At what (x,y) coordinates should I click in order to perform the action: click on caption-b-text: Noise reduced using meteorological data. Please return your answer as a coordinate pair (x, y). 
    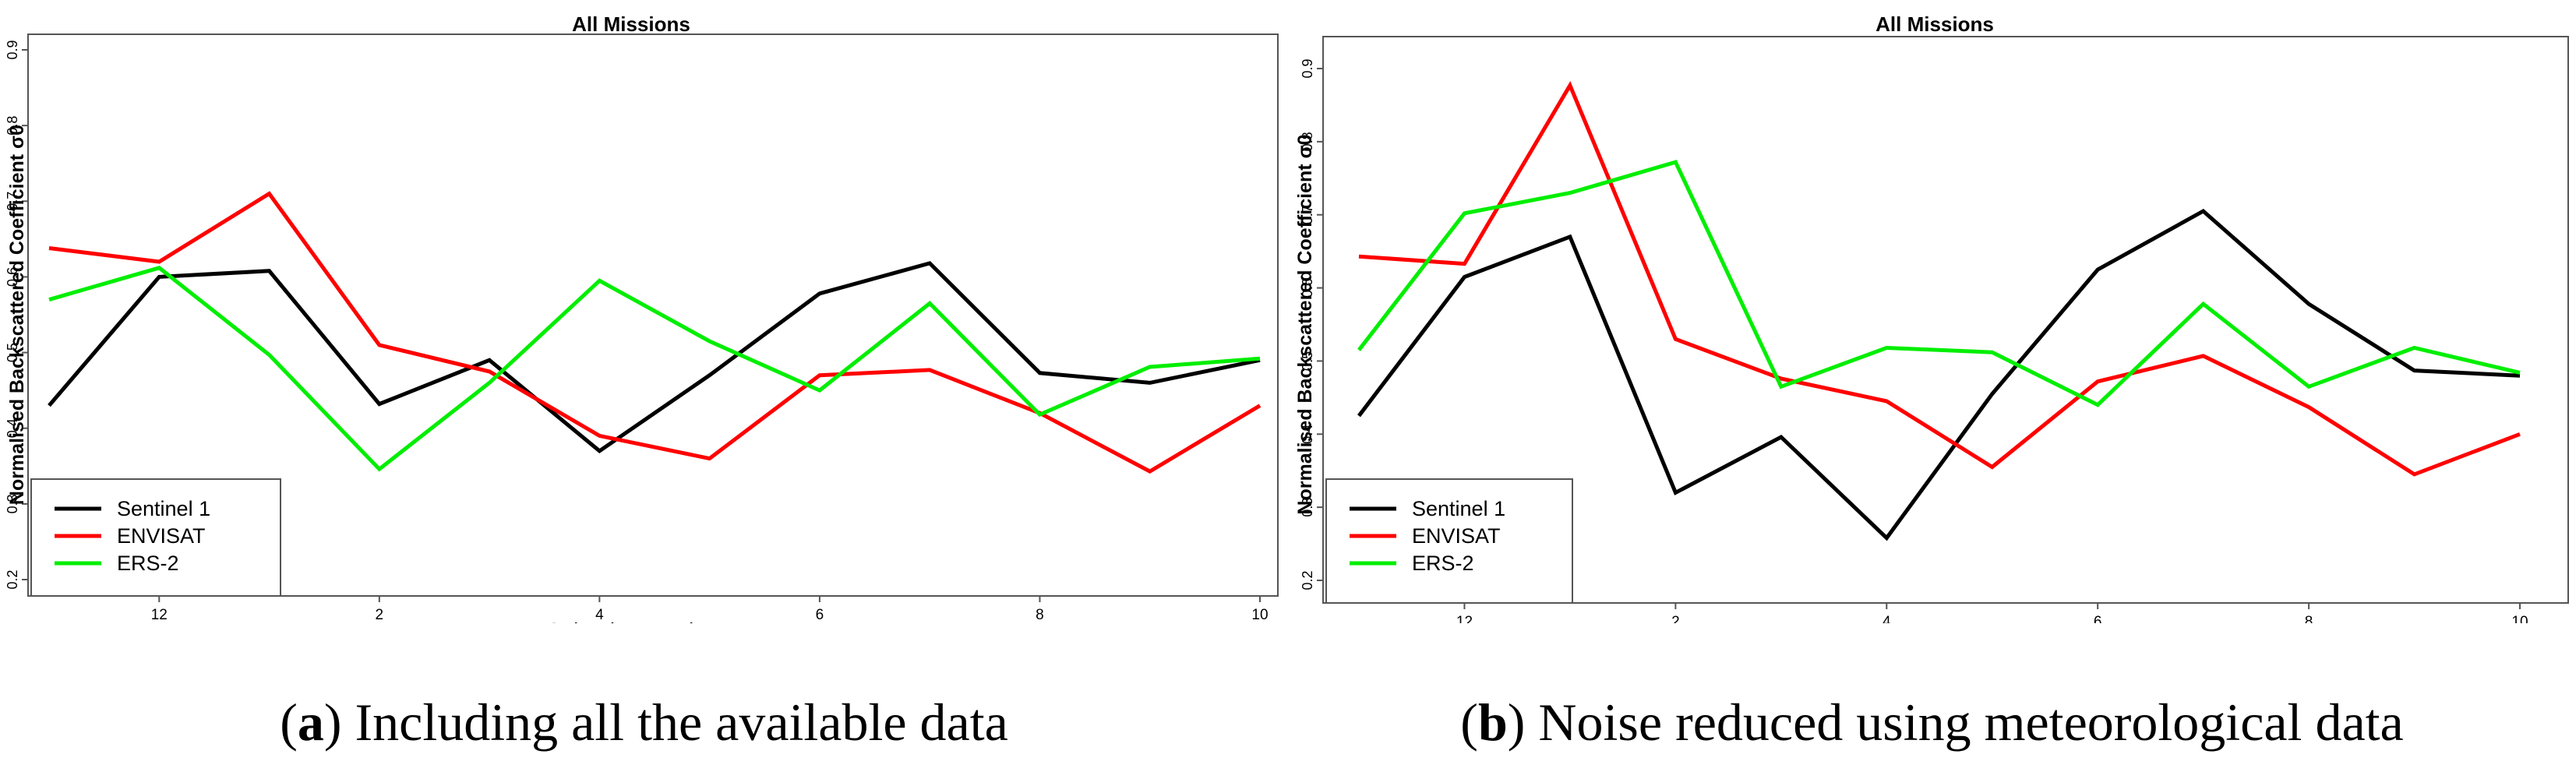
    Looking at the image, I should click on (1971, 723).